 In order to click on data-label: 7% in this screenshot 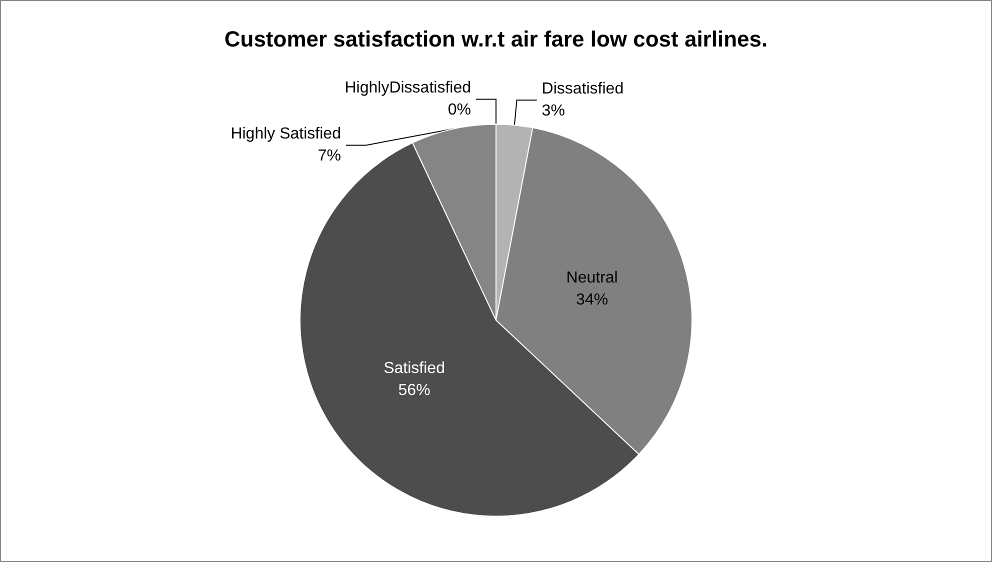, I will do `click(329, 156)`.